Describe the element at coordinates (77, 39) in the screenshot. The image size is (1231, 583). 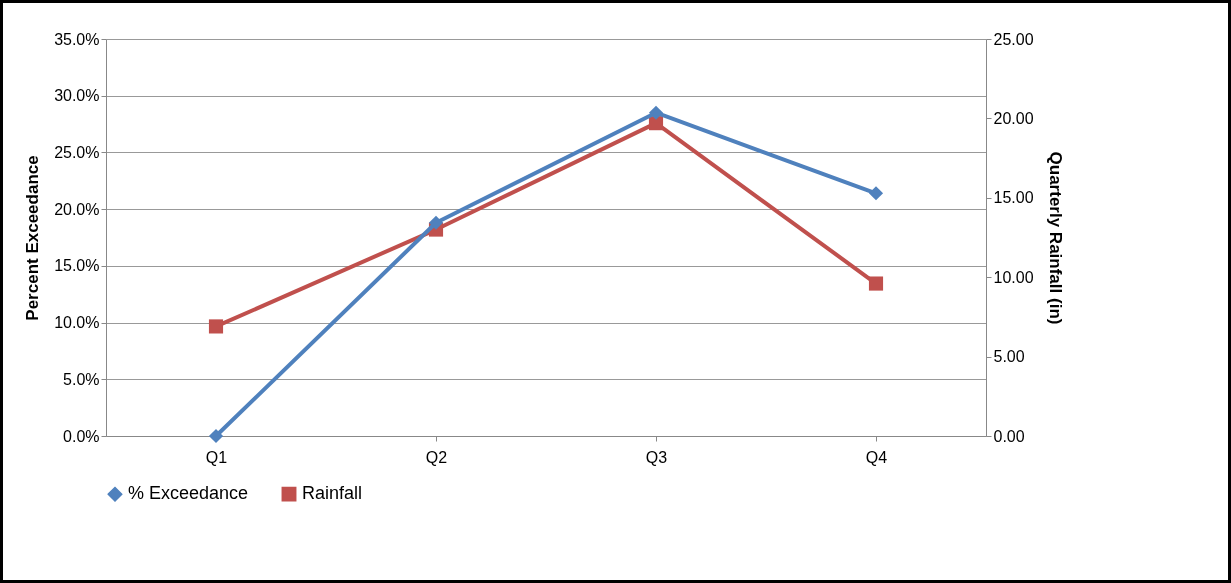
I see `y-tick-label: 35.0%` at that location.